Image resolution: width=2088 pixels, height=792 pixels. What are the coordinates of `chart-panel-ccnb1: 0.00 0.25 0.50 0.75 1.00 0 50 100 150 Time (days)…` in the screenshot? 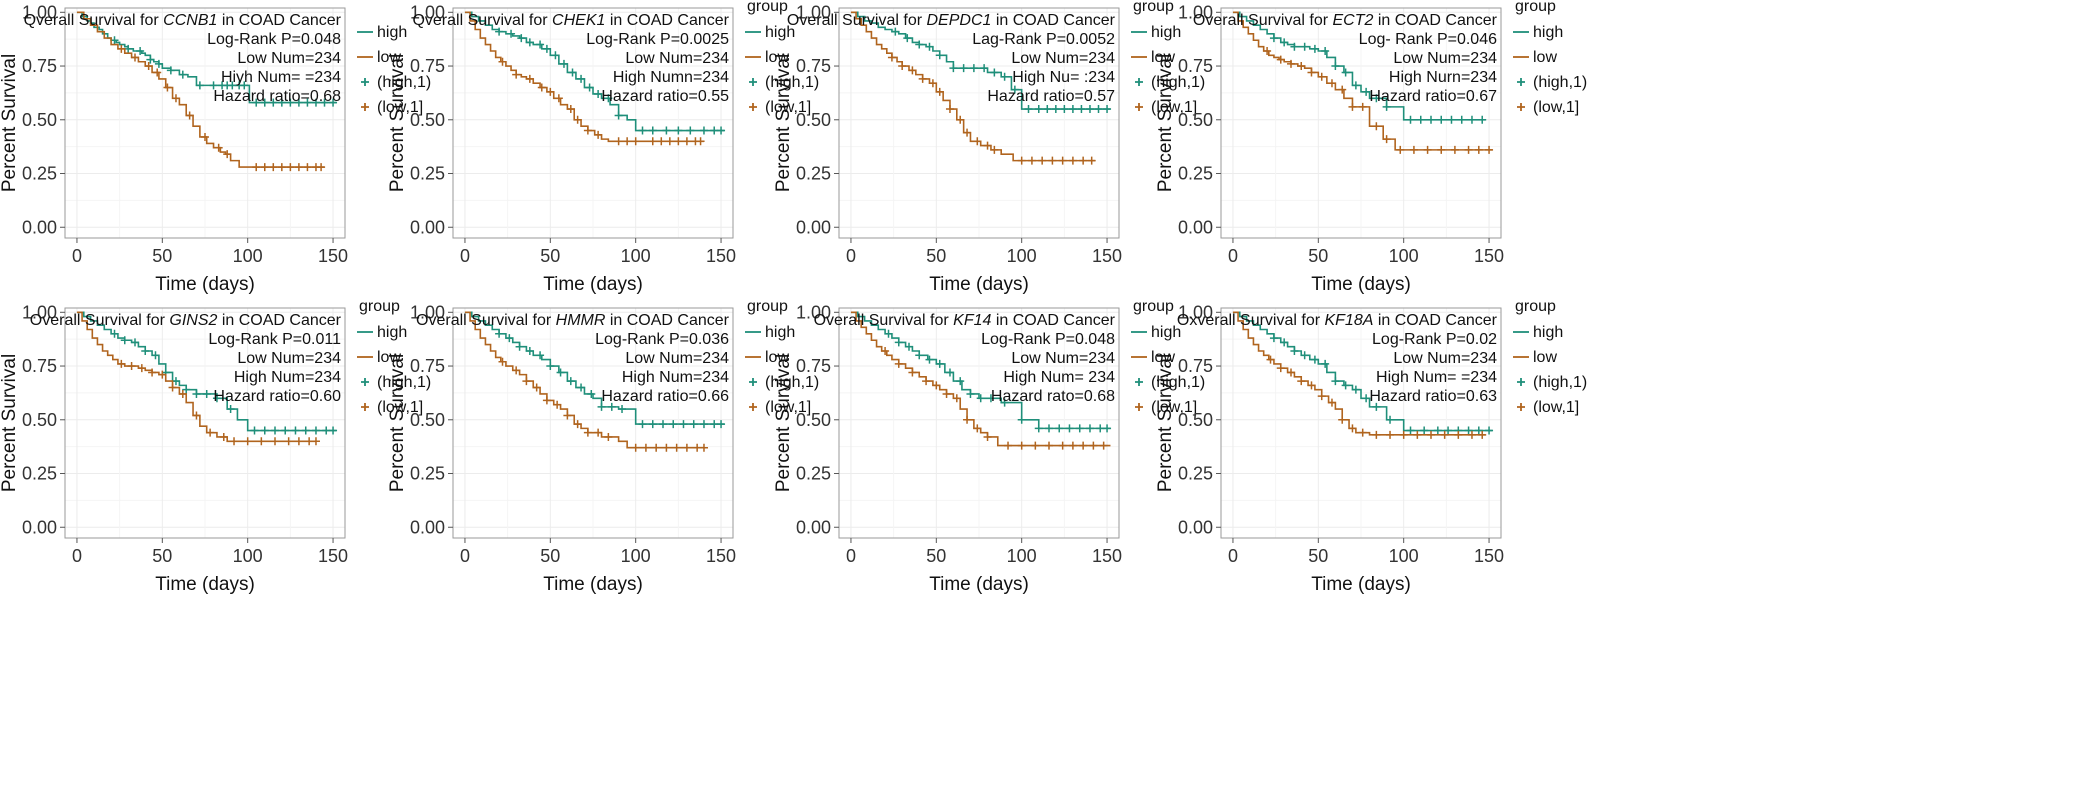 It's located at (215, 148).